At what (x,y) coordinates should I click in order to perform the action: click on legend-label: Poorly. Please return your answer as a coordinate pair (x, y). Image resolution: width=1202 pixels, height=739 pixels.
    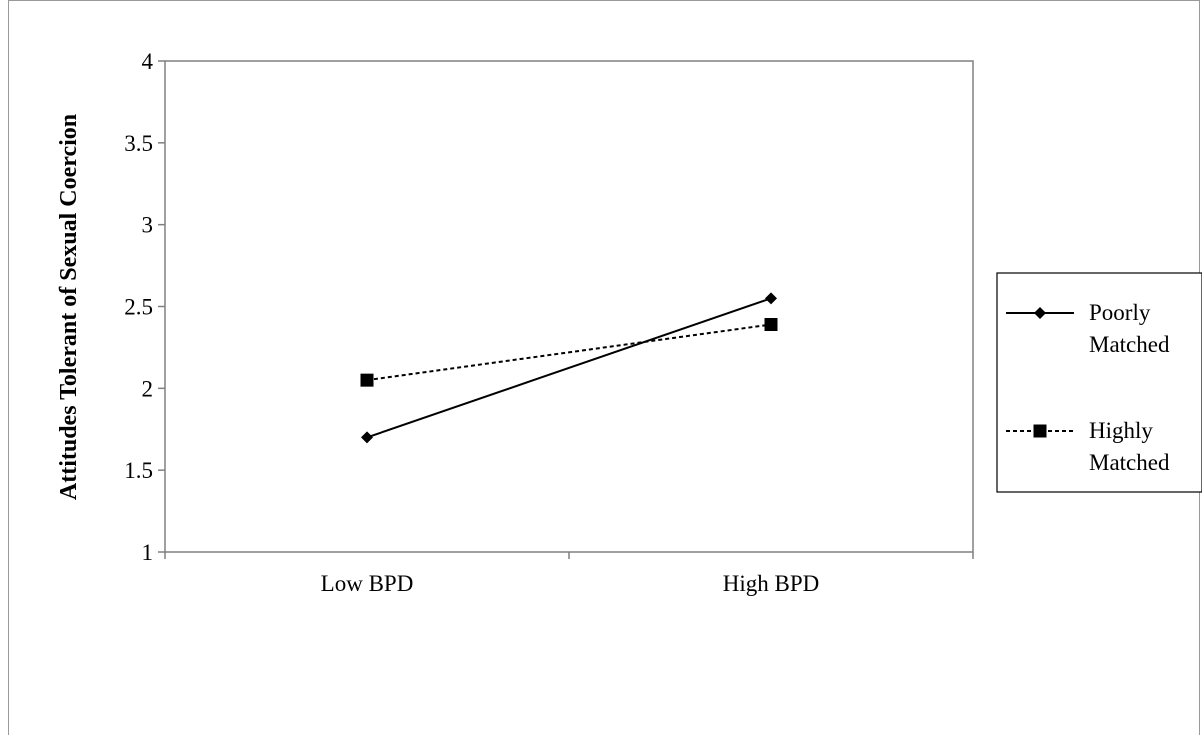
    Looking at the image, I should click on (1120, 312).